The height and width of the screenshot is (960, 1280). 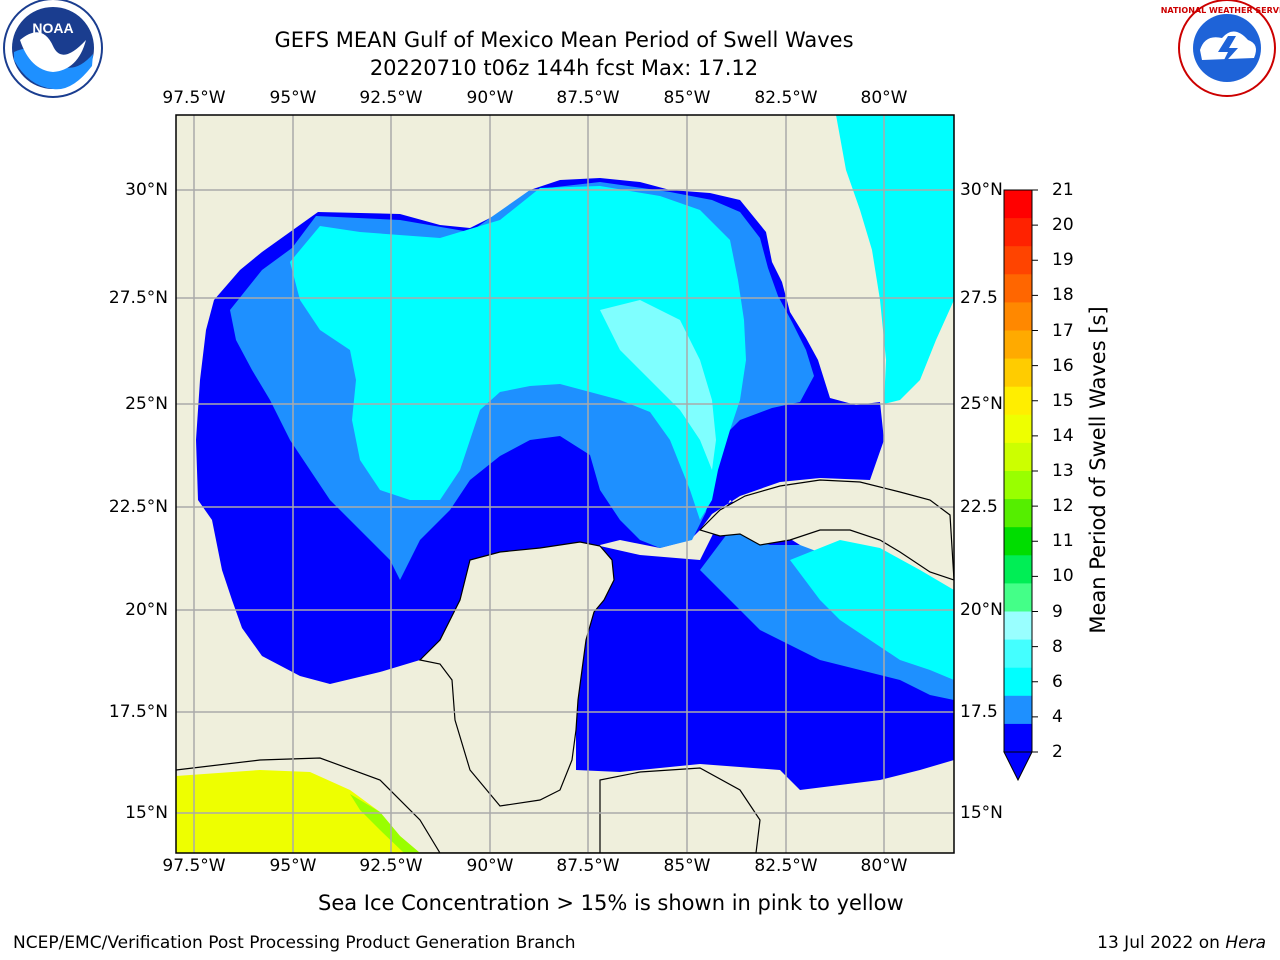 What do you see at coordinates (786, 866) in the screenshot?
I see `lon-tick-bottom: 82.5°W` at bounding box center [786, 866].